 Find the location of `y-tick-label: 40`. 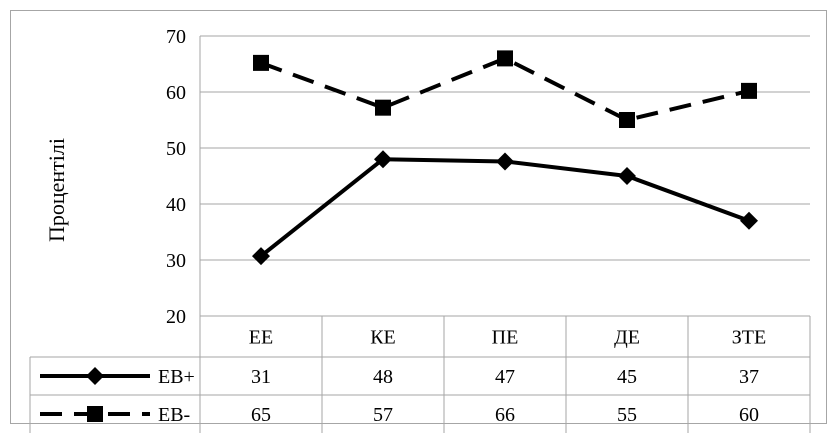

y-tick-label: 40 is located at coordinates (176, 205).